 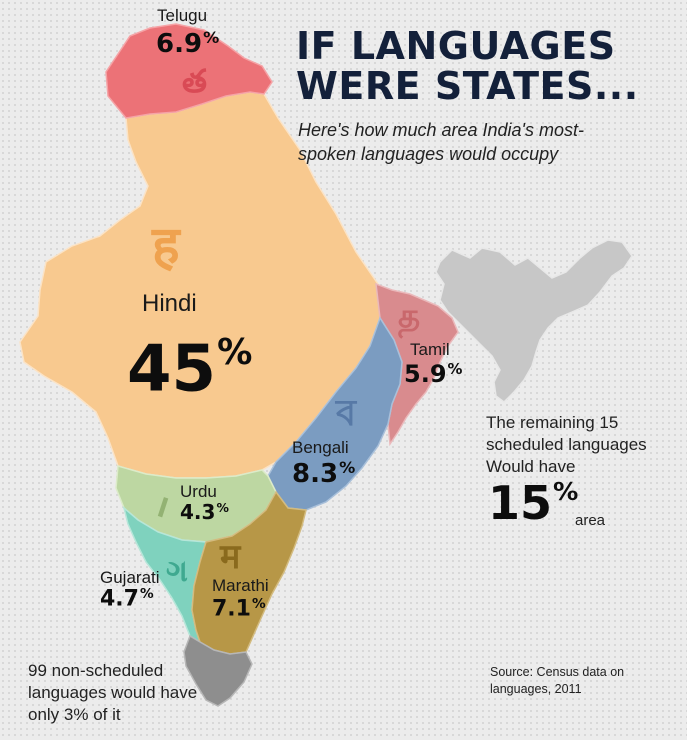 I want to click on hindi-percent: 45%, so click(x=190, y=369).